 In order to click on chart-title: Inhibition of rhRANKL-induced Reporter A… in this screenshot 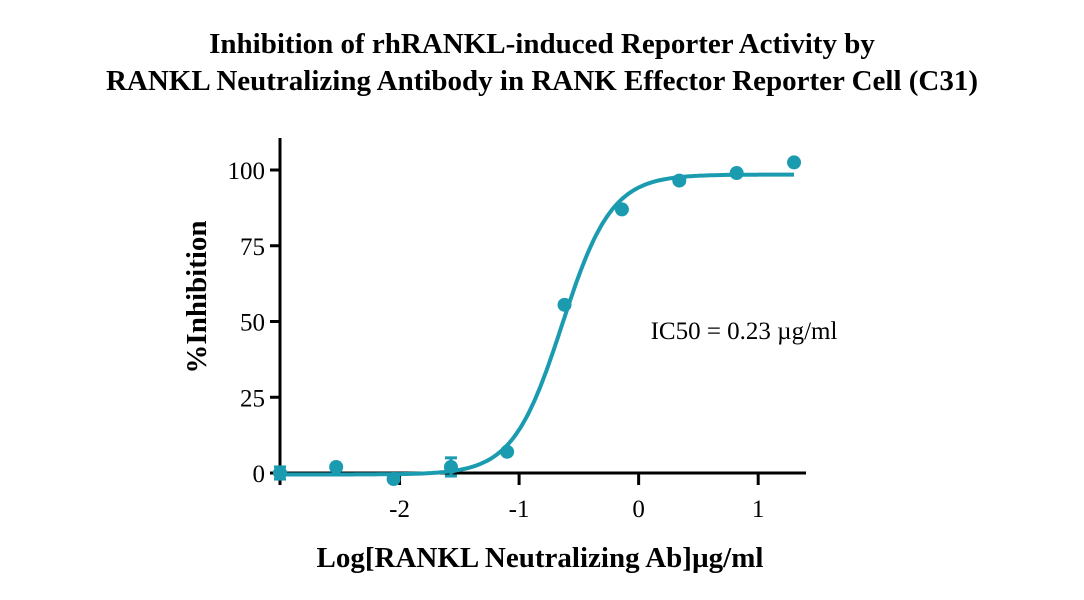, I will do `click(542, 63)`.